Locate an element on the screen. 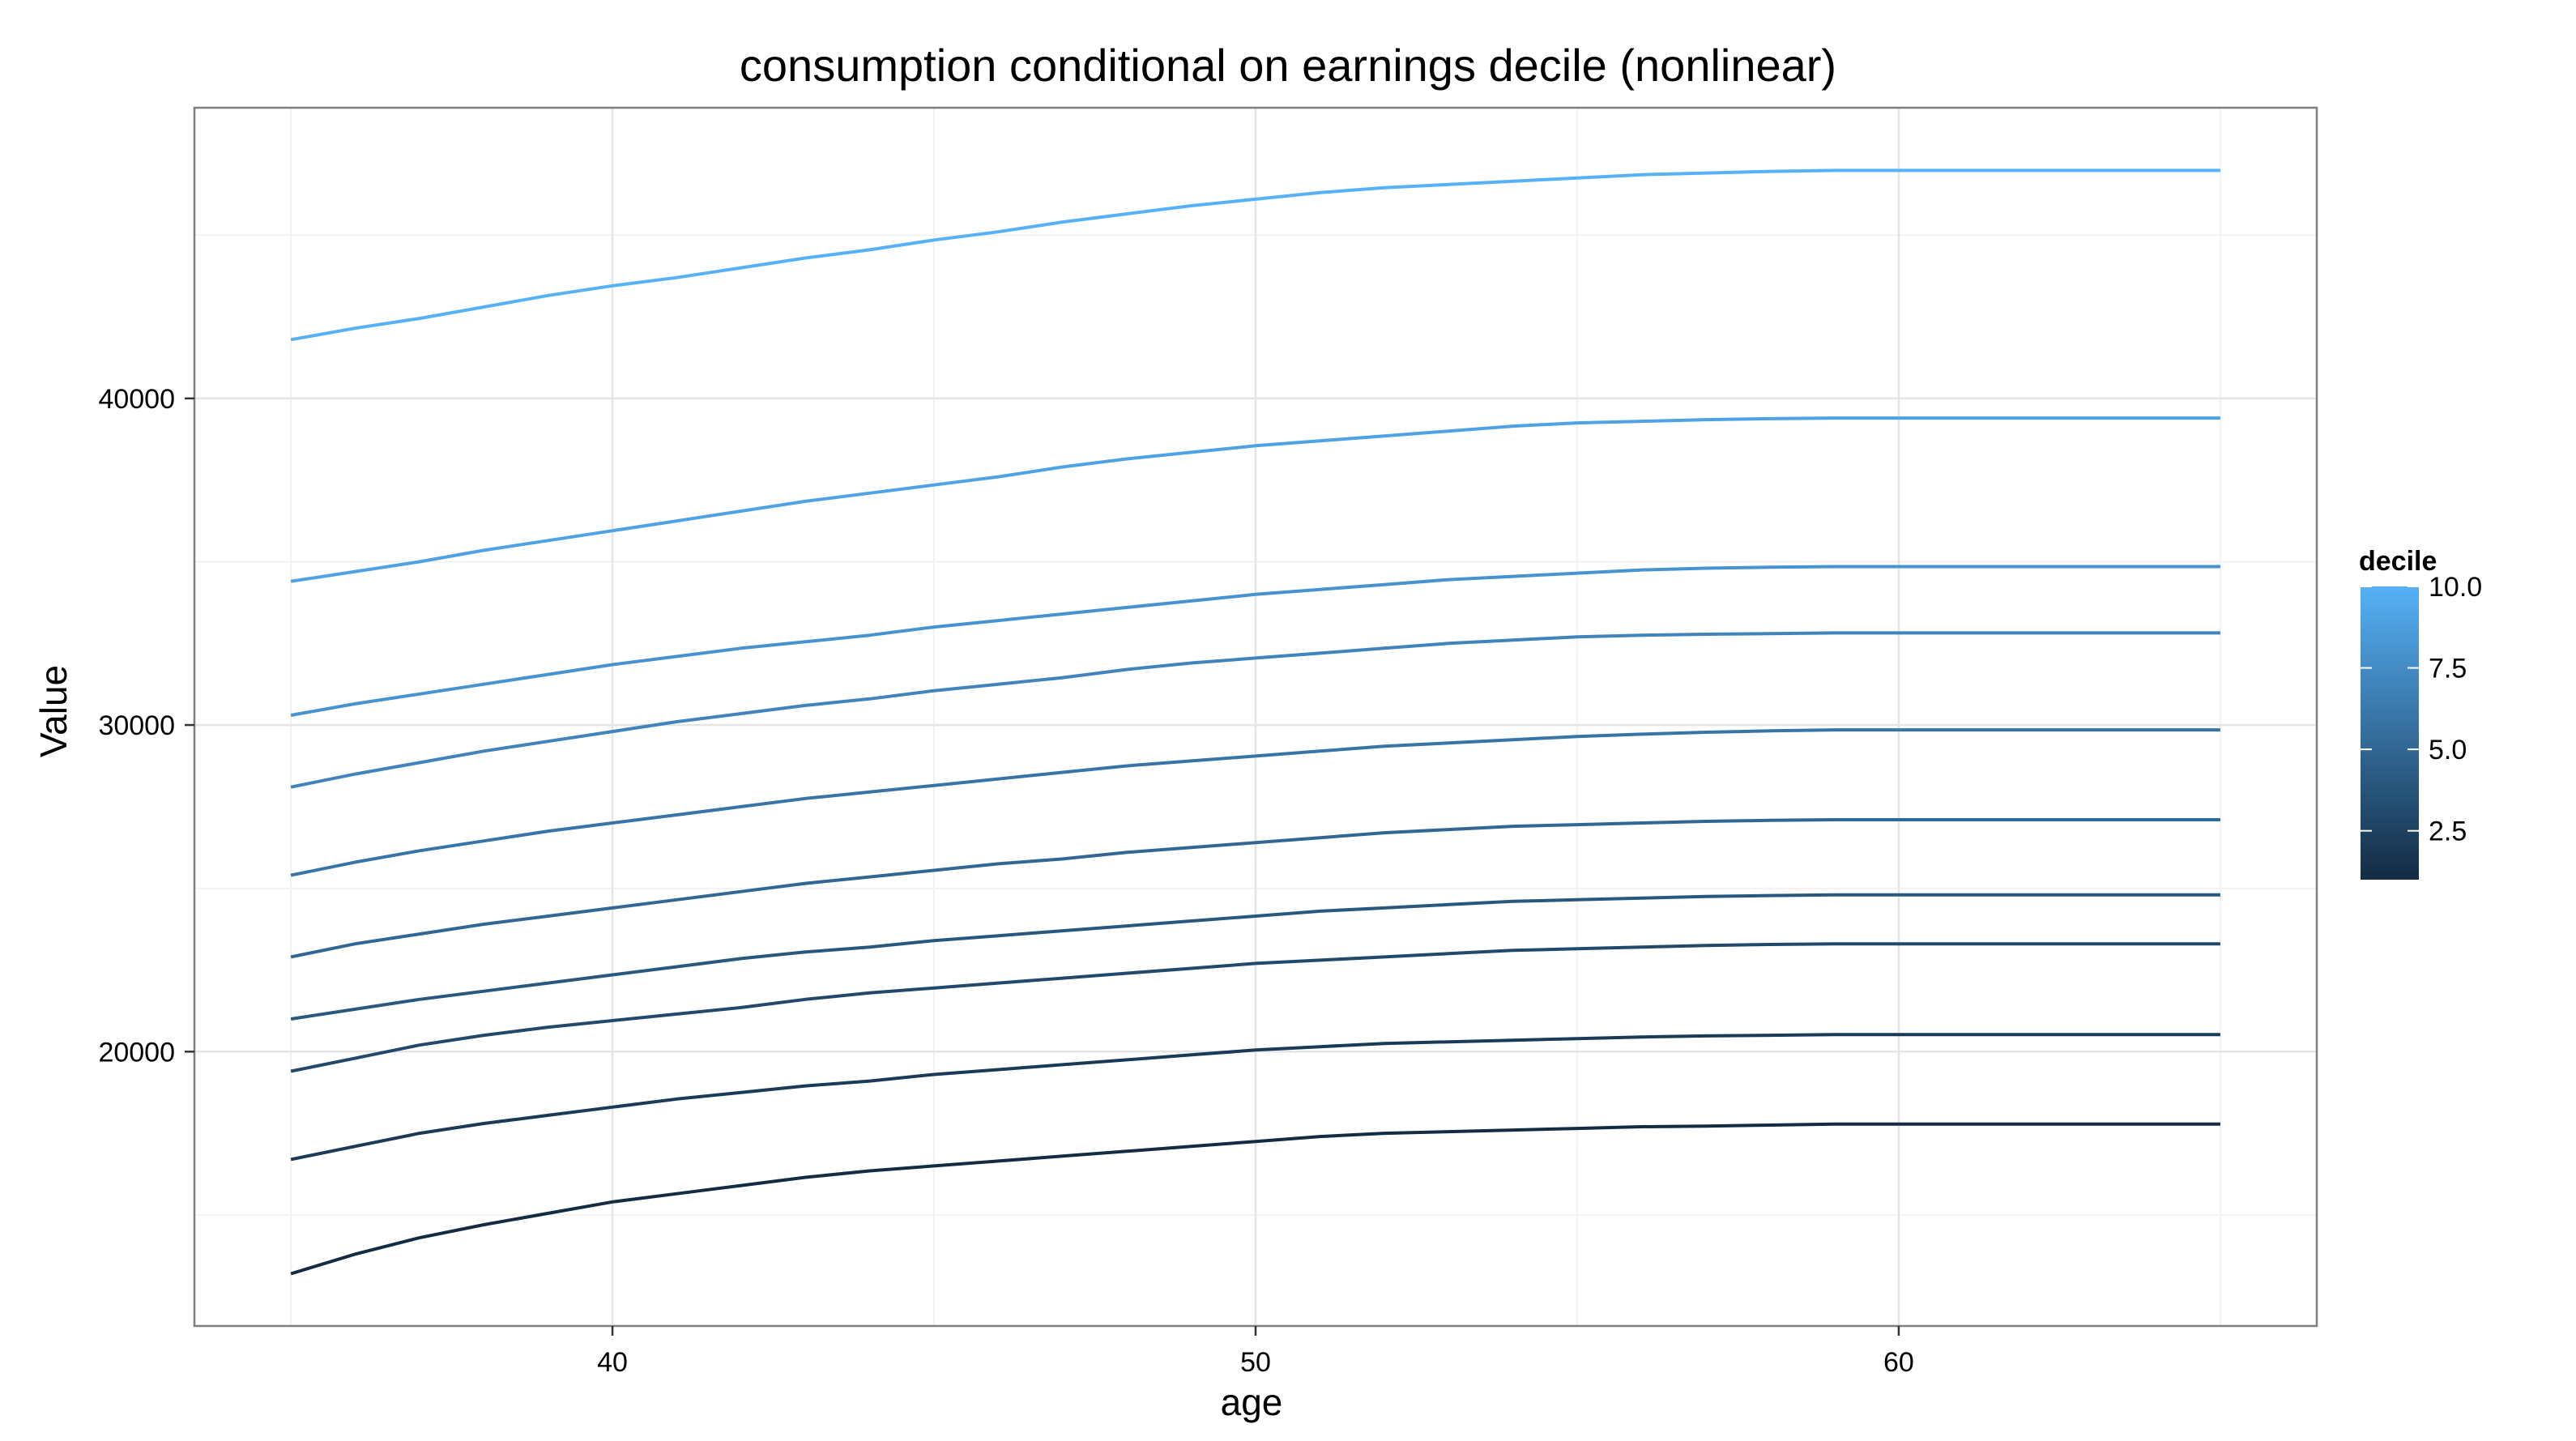 The width and height of the screenshot is (2576, 1441). legend-tick-label: 7.5 is located at coordinates (2448, 669).